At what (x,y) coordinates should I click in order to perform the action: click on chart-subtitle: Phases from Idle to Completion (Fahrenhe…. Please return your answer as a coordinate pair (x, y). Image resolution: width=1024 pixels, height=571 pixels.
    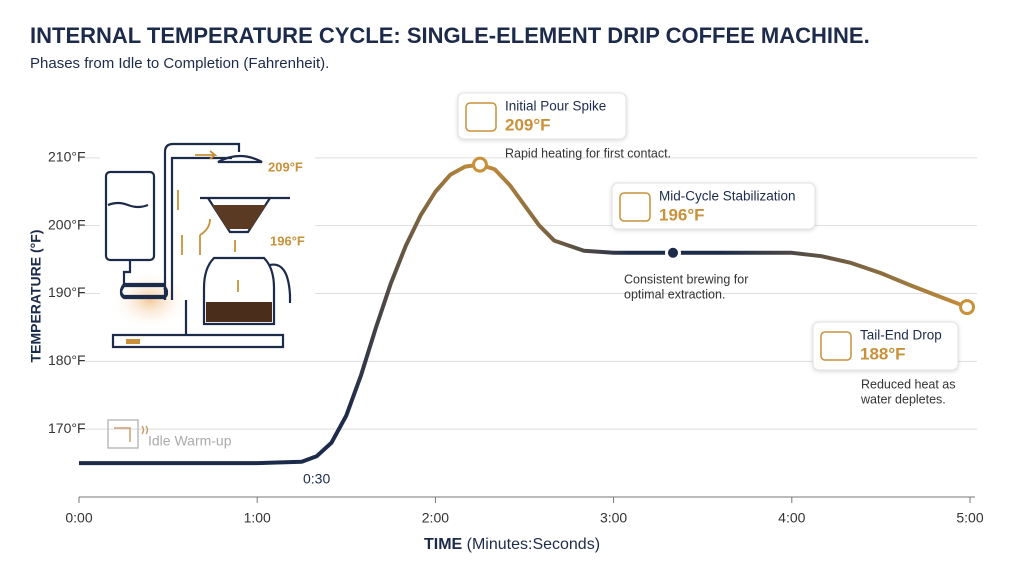
    Looking at the image, I should click on (179, 63).